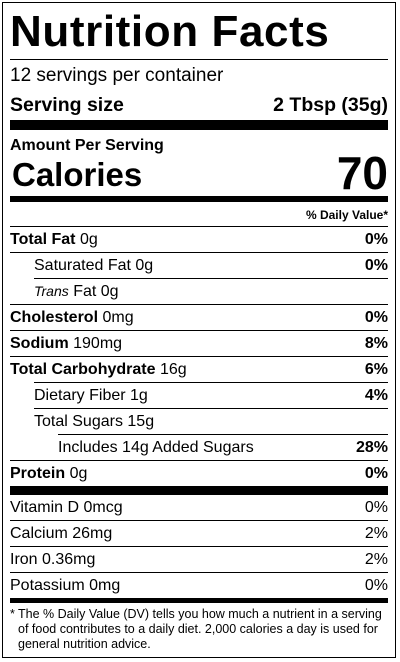  What do you see at coordinates (199, 507) in the screenshot?
I see `vitamin-row-vitamin-d: Vitamin D 0mcg 0%` at bounding box center [199, 507].